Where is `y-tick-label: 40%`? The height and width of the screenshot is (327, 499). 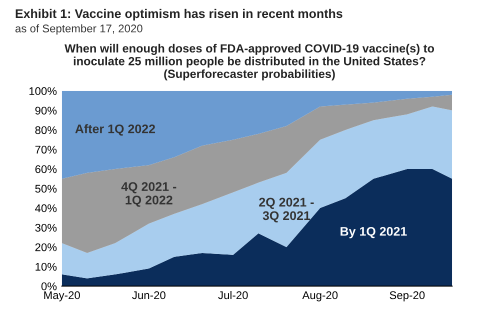
y-tick-label: 40% is located at coordinates (46, 208).